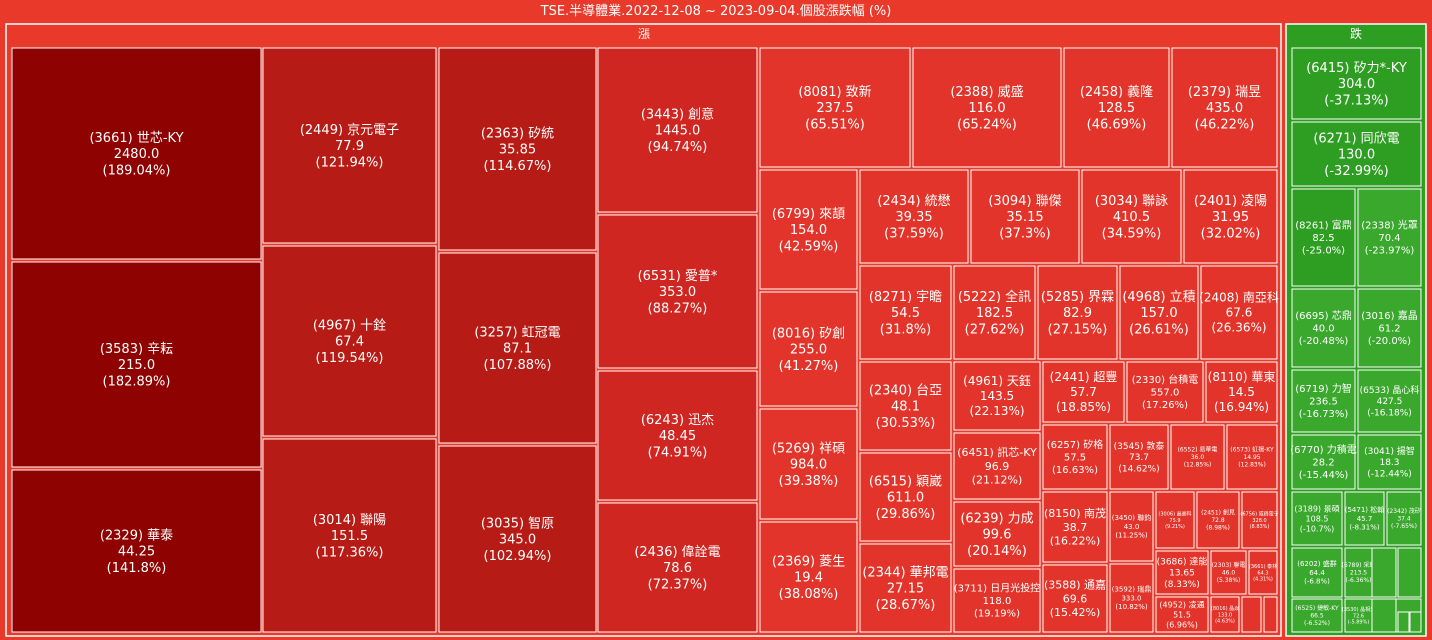  Describe the element at coordinates (1364, 528) in the screenshot. I see `tile-change: (-8.31%)` at that location.